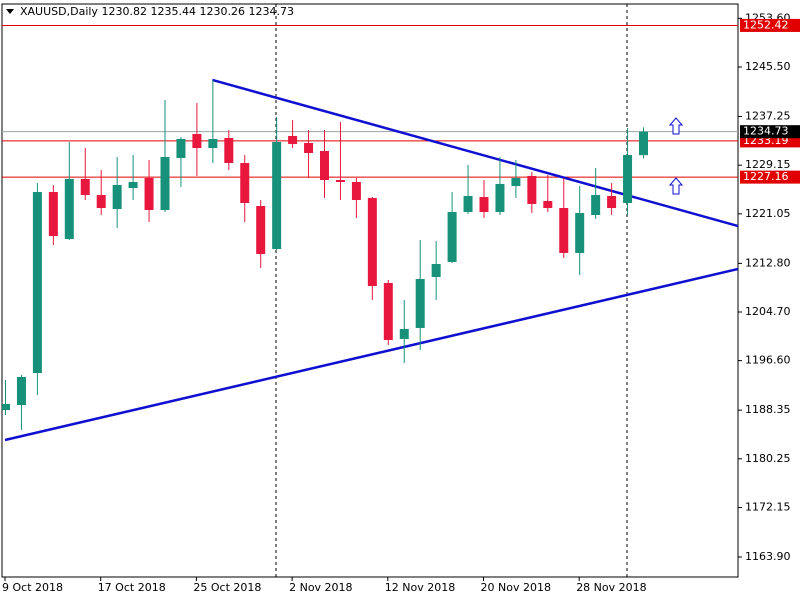 This screenshot has height=600, width=800. Describe the element at coordinates (766, 176) in the screenshot. I see `level-label: 1227.16` at that location.